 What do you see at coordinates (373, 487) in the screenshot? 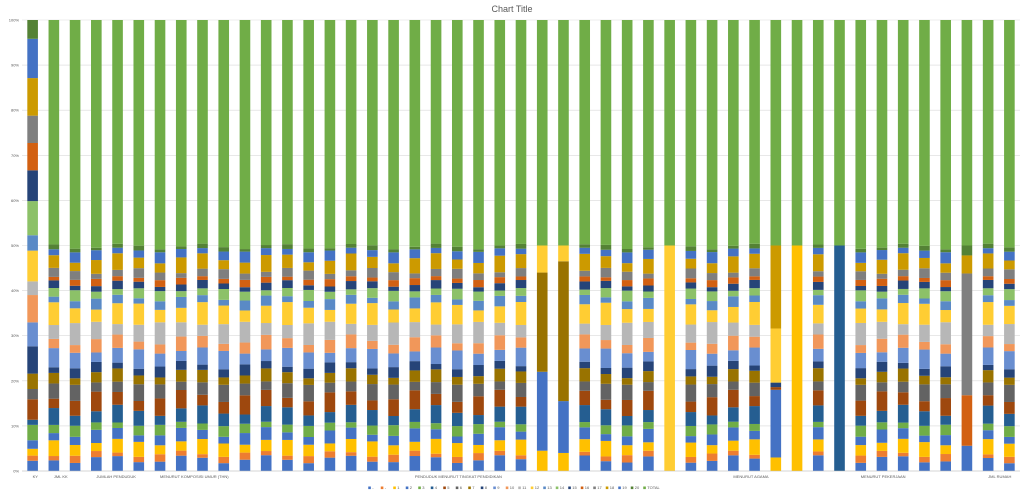
I see `legend-label: -` at bounding box center [373, 487].